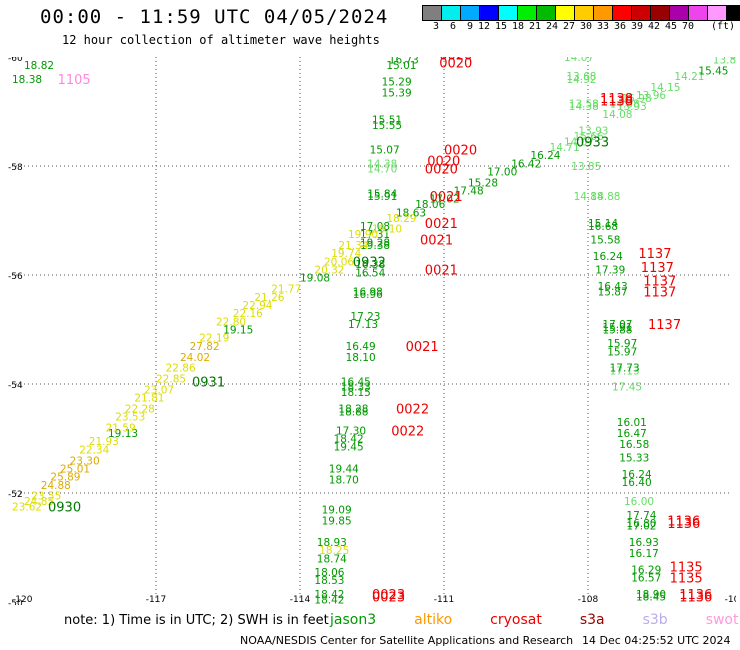  Describe the element at coordinates (651, 96) in the screenshot. I see `wave-height-label: 13.96` at that location.